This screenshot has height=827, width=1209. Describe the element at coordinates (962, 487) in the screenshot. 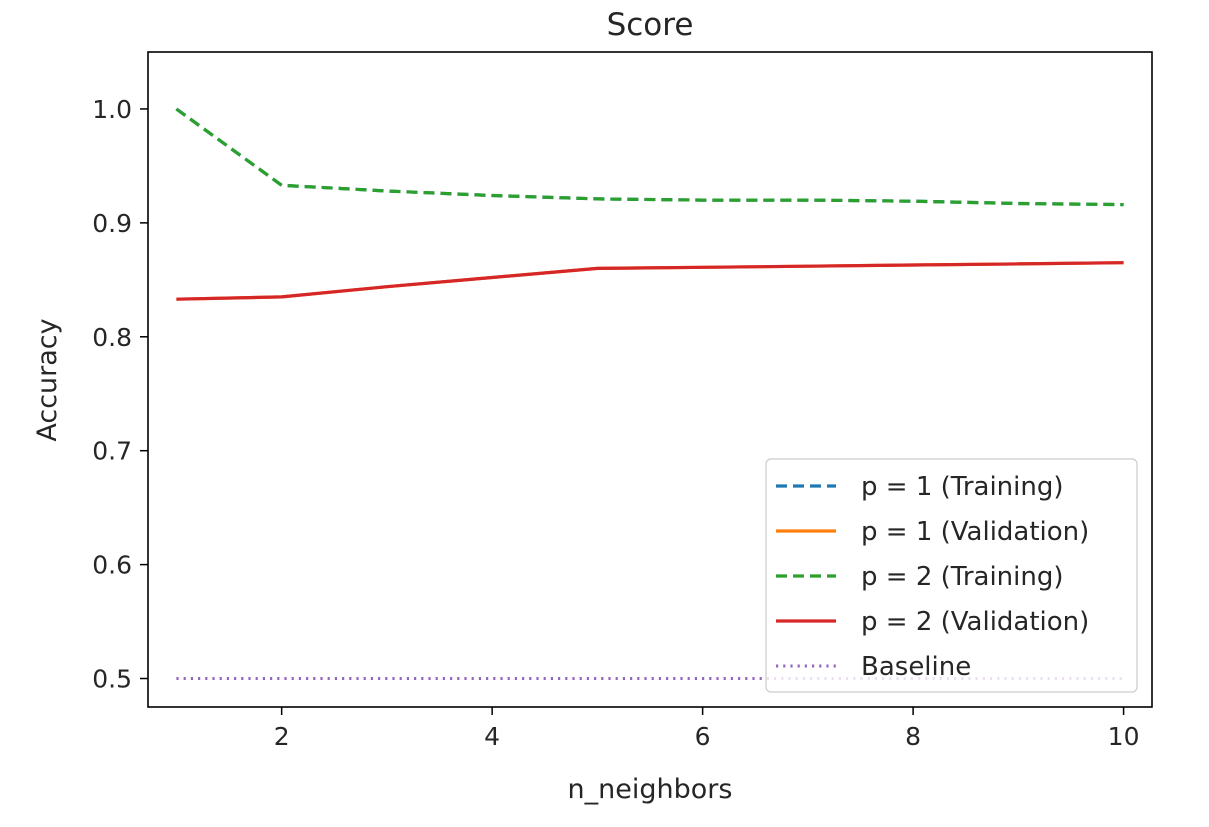

I see `legend-label-1: p = 1 (Training)` at that location.